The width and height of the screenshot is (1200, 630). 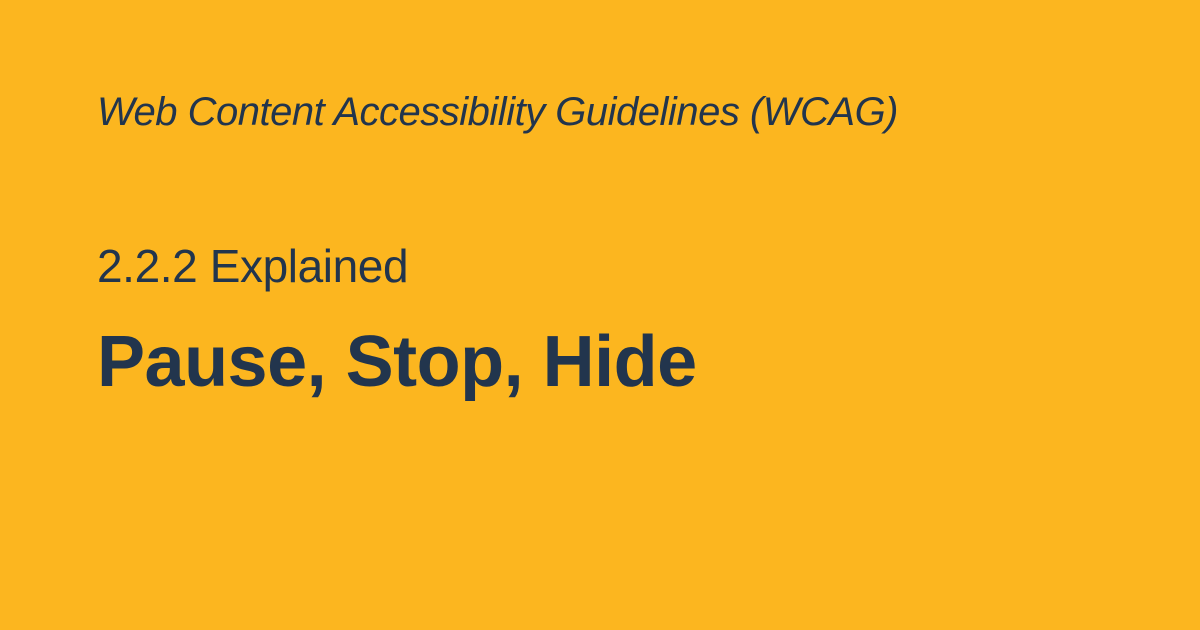 What do you see at coordinates (397, 362) in the screenshot?
I see `page-title: Pause, Stop, Hide` at bounding box center [397, 362].